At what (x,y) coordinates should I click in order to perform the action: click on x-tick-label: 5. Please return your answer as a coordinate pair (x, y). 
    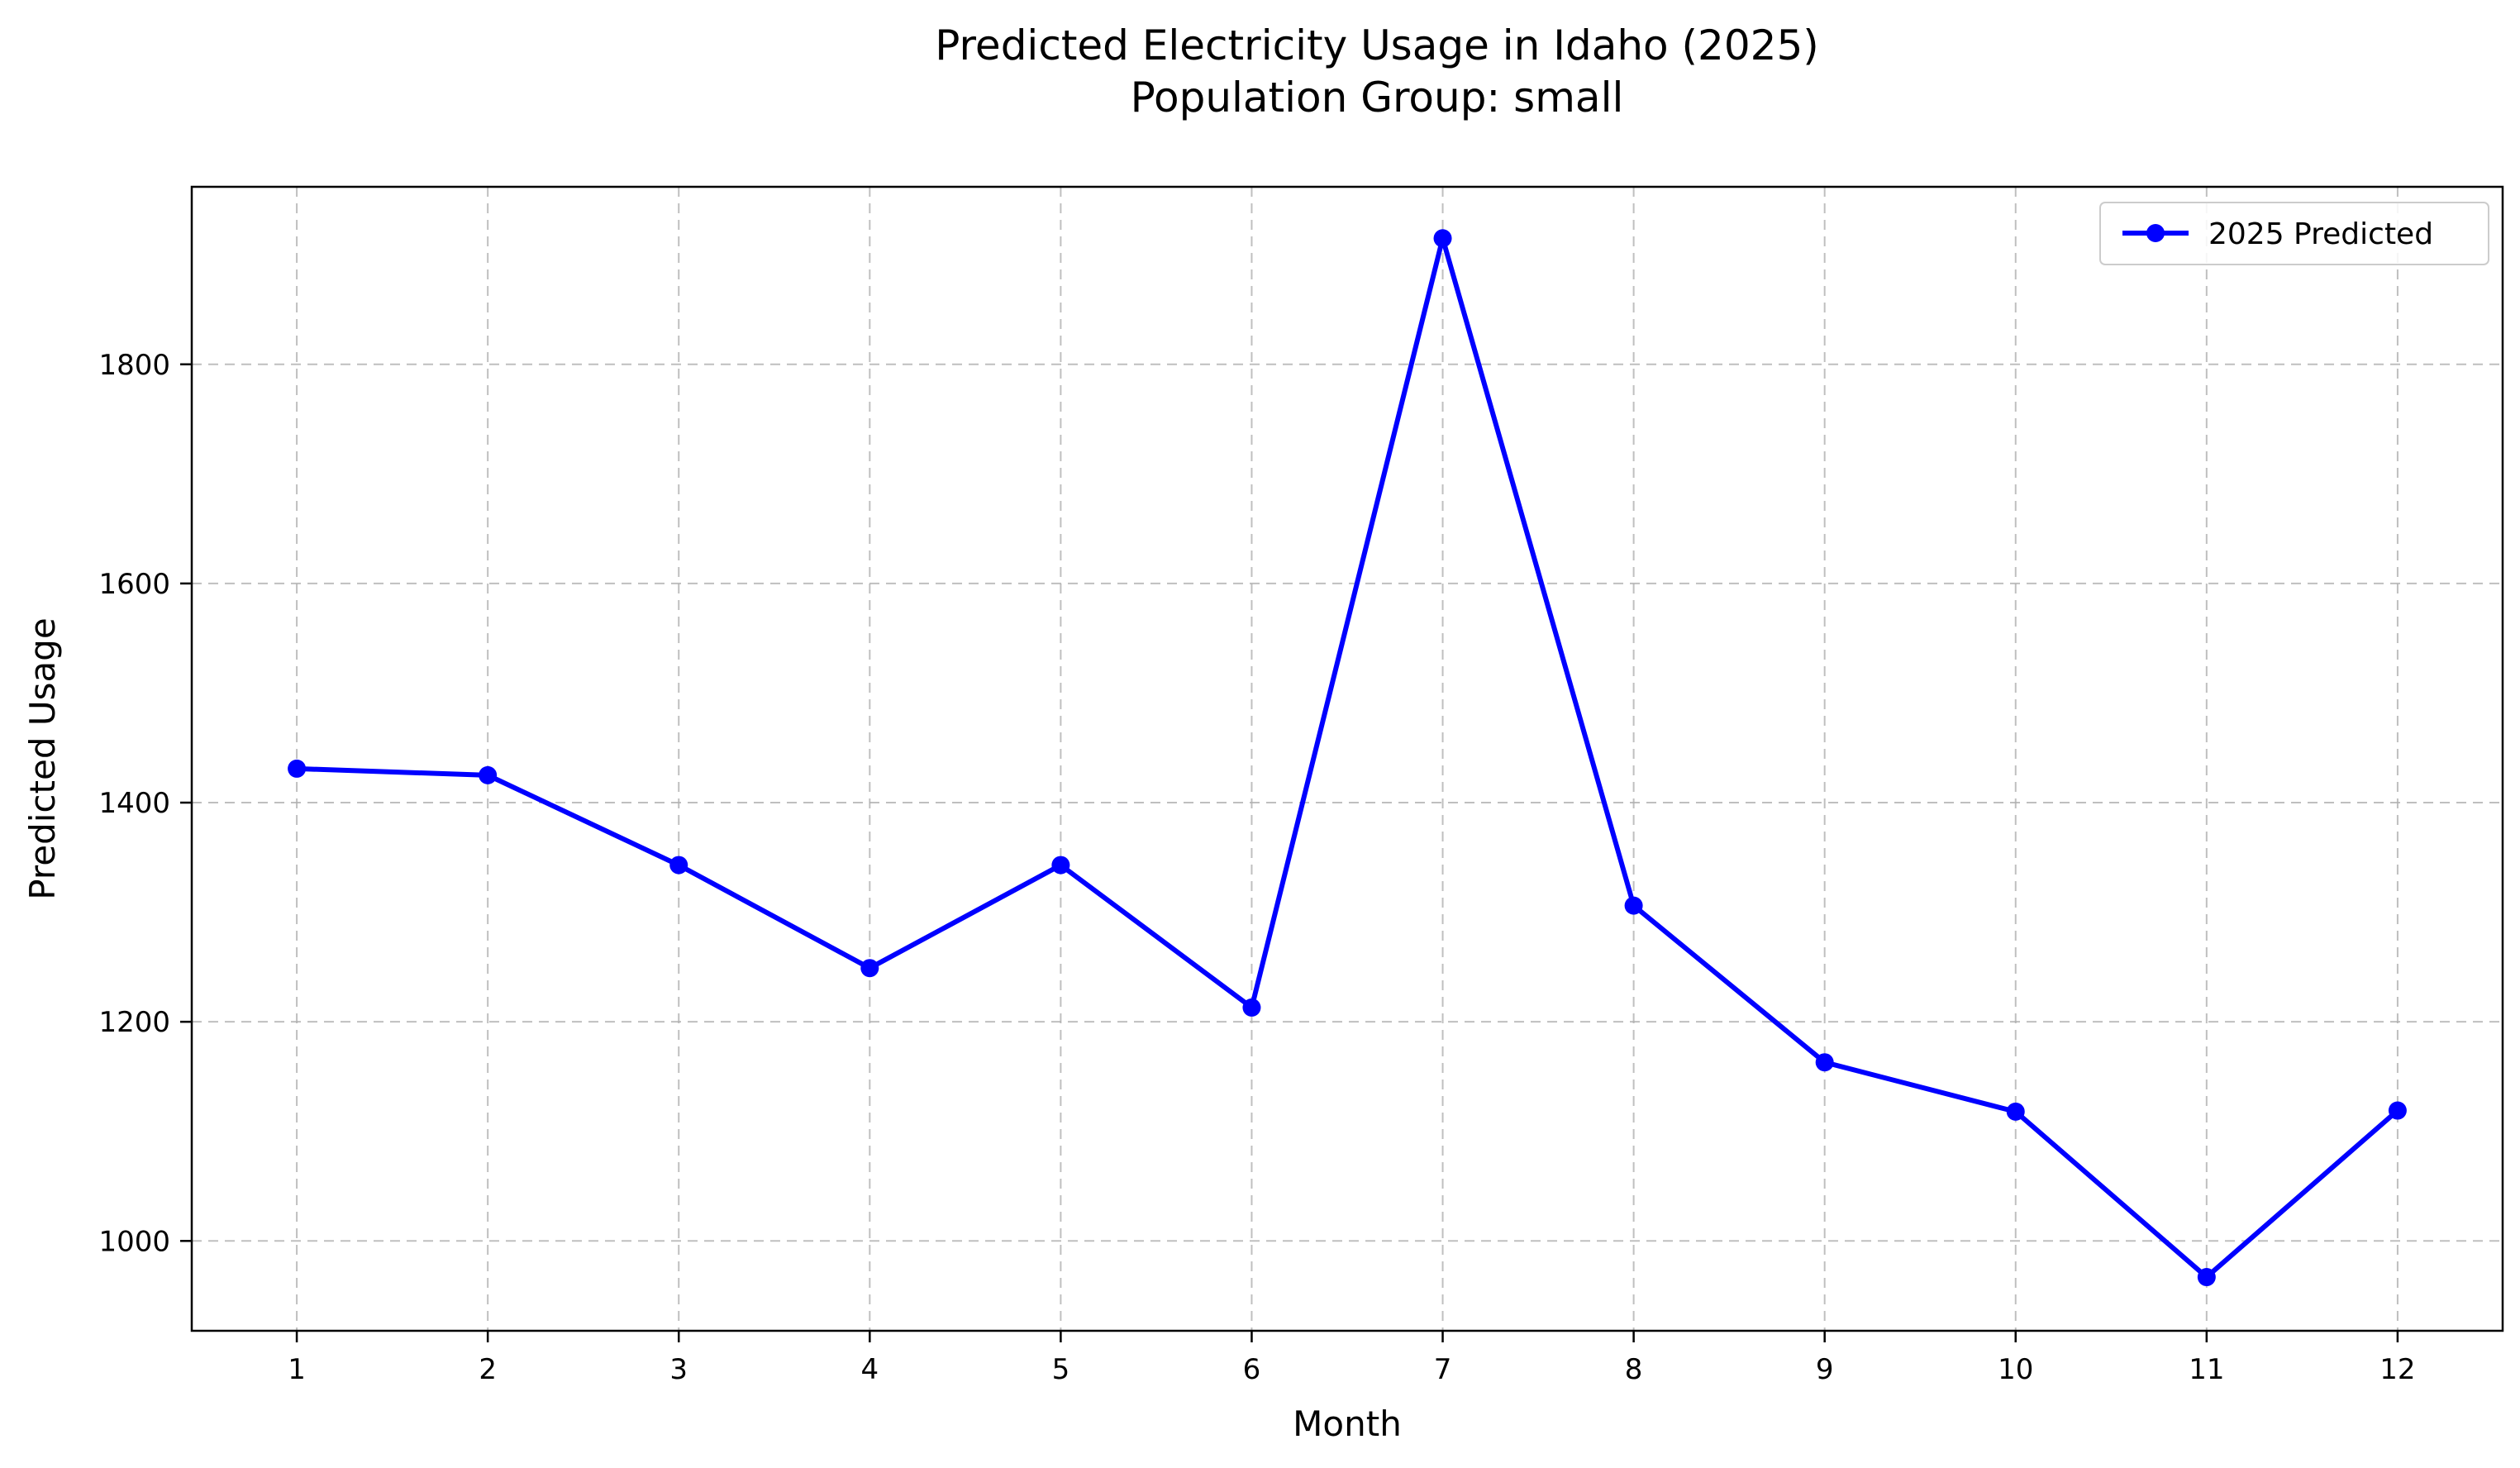
    Looking at the image, I should click on (1061, 1370).